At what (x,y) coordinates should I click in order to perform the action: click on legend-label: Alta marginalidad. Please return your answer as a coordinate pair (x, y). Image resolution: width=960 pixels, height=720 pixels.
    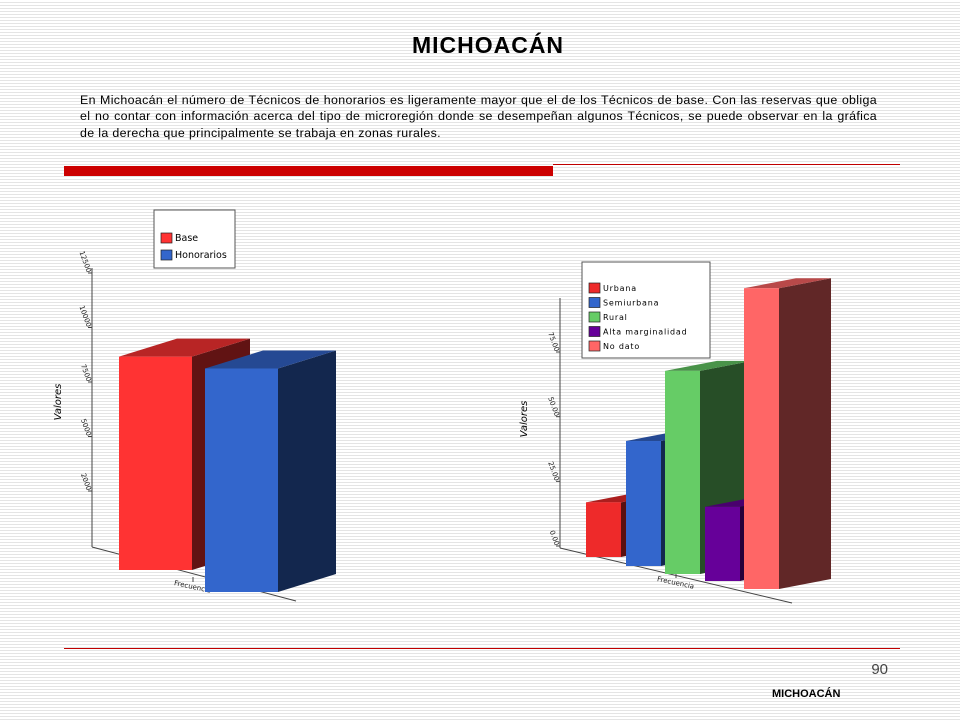
    Looking at the image, I should click on (645, 332).